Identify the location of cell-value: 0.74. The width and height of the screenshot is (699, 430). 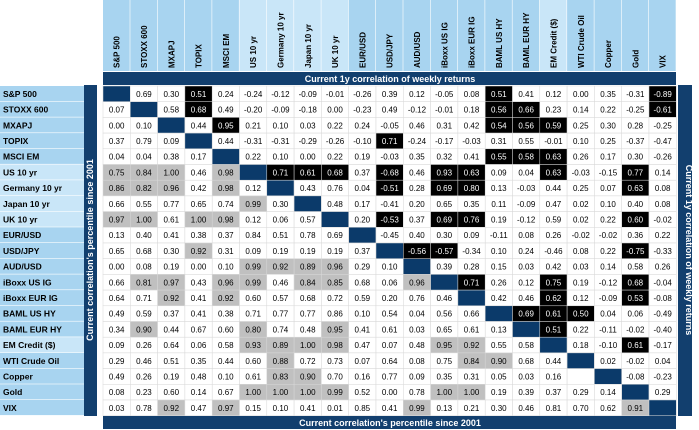
(226, 204).